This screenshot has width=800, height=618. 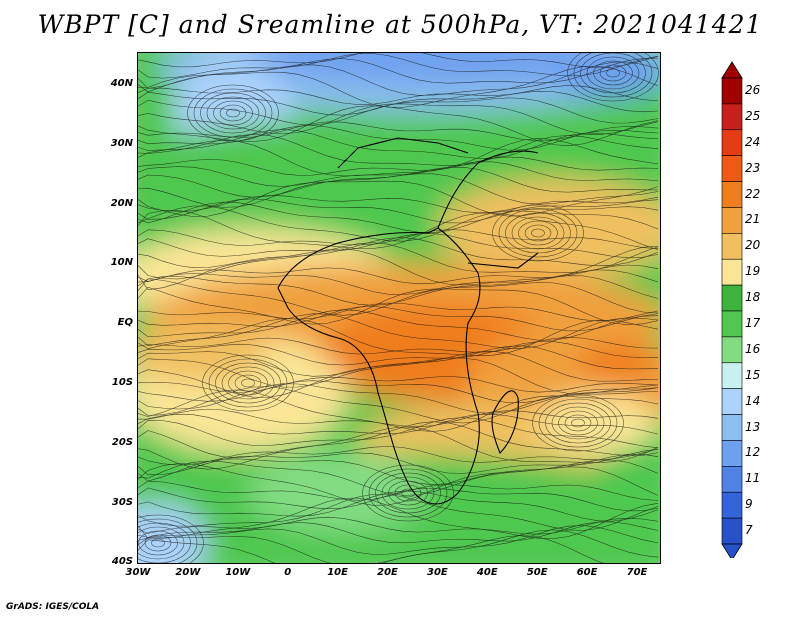 I want to click on lon-tick-label: 0, so click(x=288, y=572).